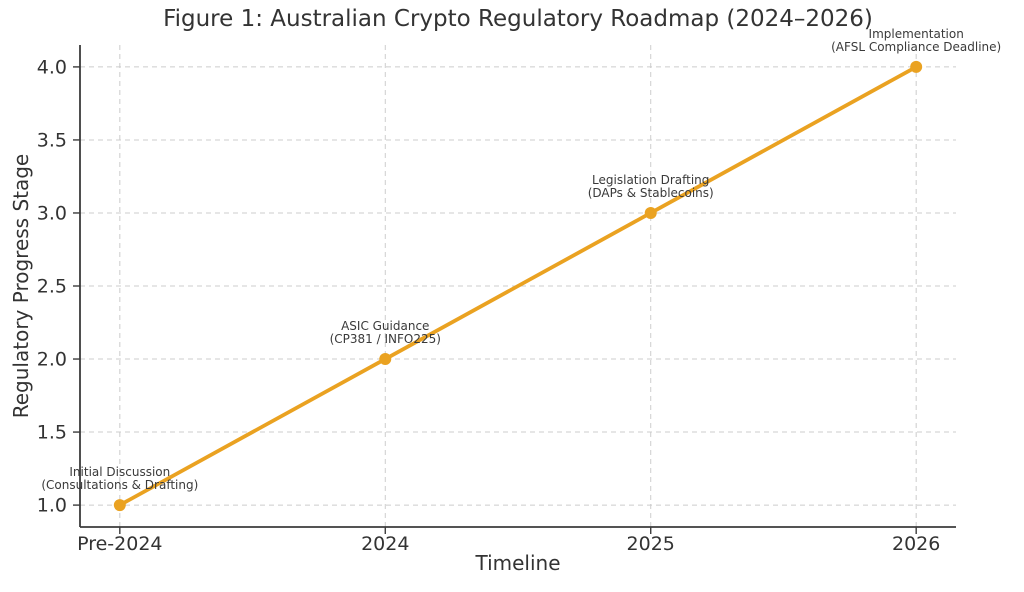 The image size is (1024, 592). Describe the element at coordinates (52, 213) in the screenshot. I see `y-tick-label: 3.0` at that location.